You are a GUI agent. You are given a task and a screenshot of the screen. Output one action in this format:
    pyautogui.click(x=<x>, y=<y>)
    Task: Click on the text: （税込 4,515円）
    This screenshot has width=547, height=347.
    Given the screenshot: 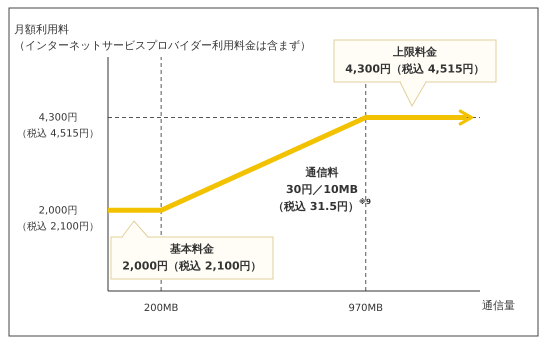 What is the action you would take?
    pyautogui.click(x=58, y=133)
    